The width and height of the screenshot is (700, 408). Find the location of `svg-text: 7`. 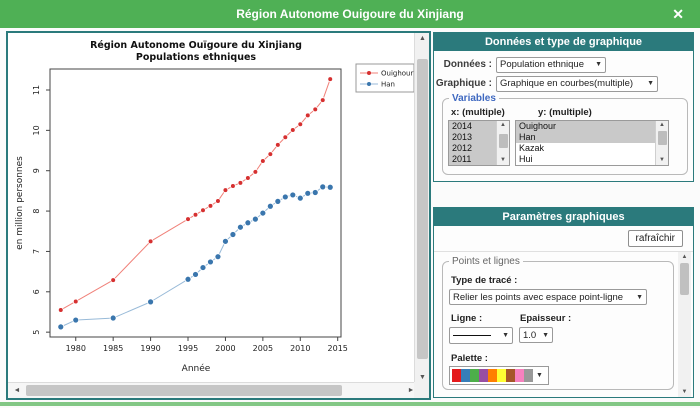

svg-text: 7 is located at coordinates (36, 251).